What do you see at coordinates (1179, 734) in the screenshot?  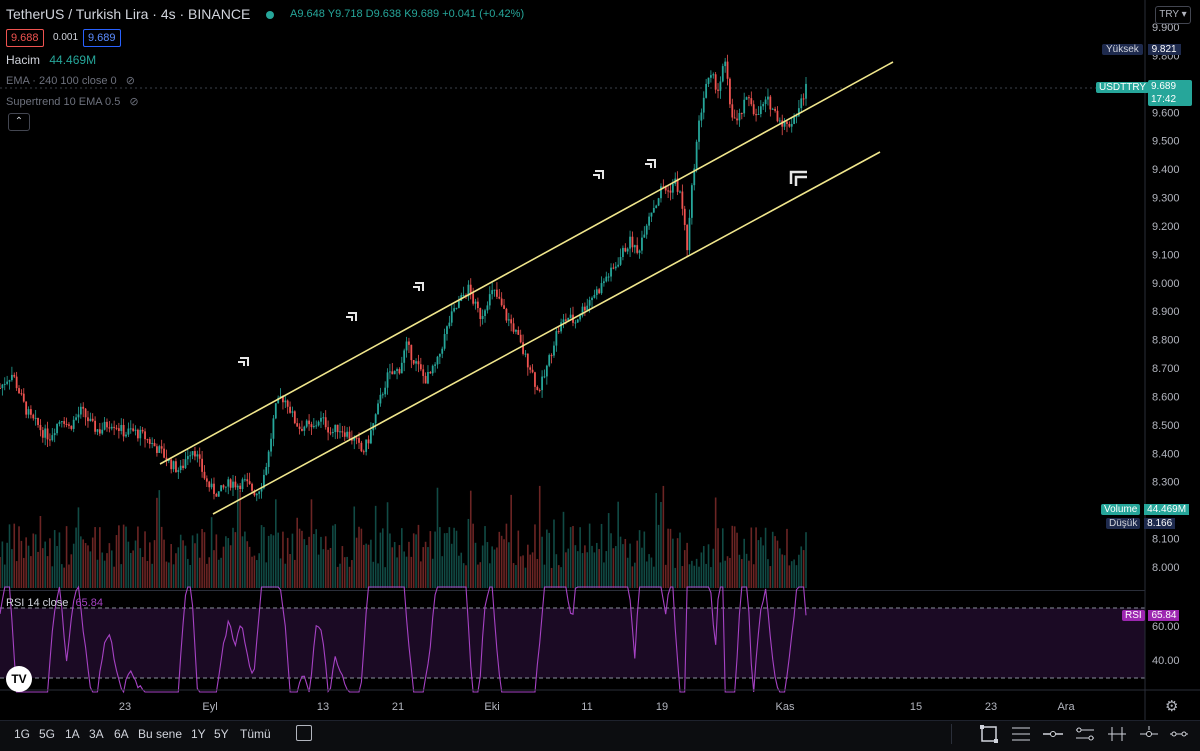 I see `trend-line-icon` at bounding box center [1179, 734].